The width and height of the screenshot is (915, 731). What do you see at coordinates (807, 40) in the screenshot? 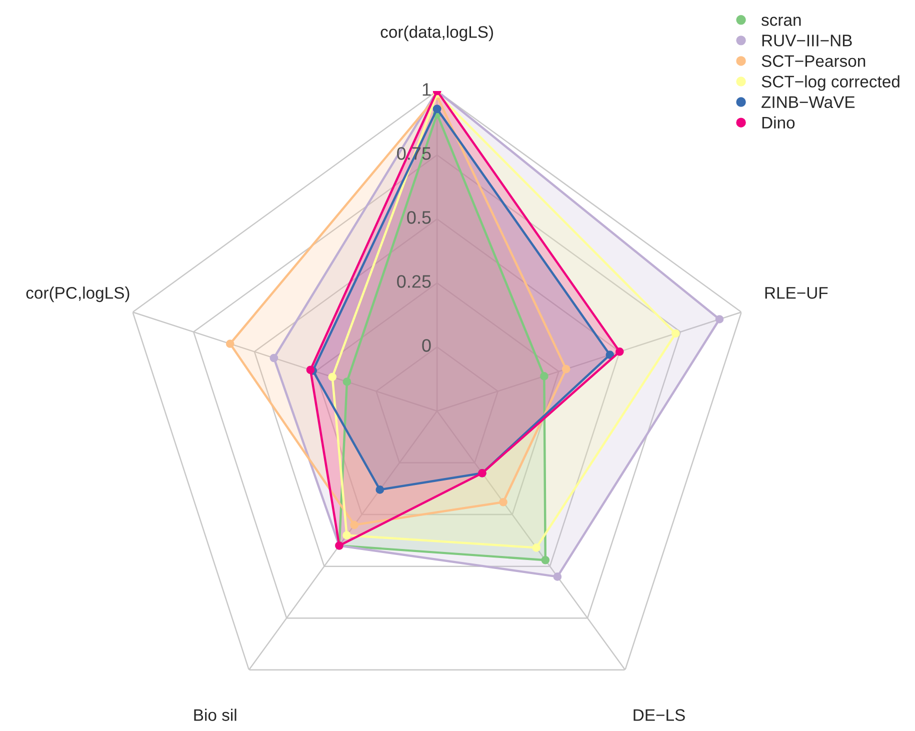
I see `legend-label: RUV−III−NB` at bounding box center [807, 40].